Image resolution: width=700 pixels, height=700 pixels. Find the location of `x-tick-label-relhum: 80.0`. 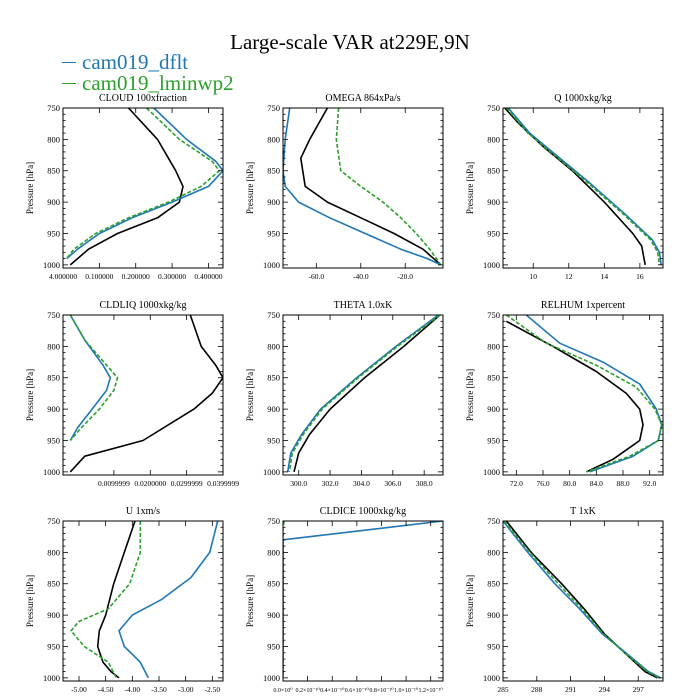

x-tick-label-relhum: 80.0 is located at coordinates (569, 483).